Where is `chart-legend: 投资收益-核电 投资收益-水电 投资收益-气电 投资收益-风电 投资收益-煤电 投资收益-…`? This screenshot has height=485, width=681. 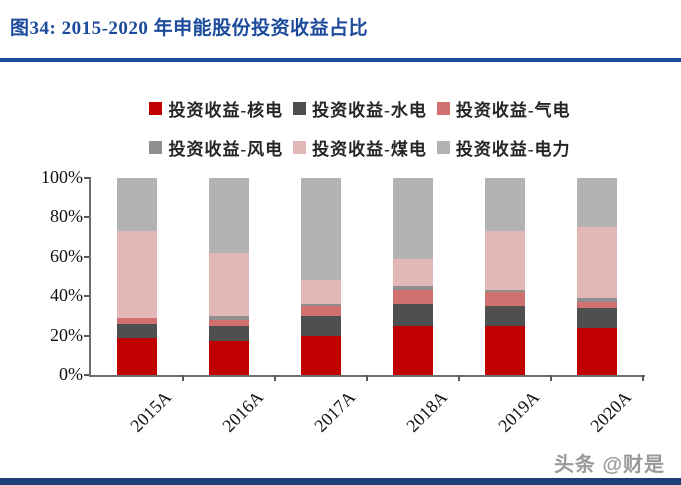
chart-legend: 投资收益-核电 投资收益-水电 投资收益-气电 投资收益-风电 投资收益-煤电 投资收益-… is located at coordinates (360, 128).